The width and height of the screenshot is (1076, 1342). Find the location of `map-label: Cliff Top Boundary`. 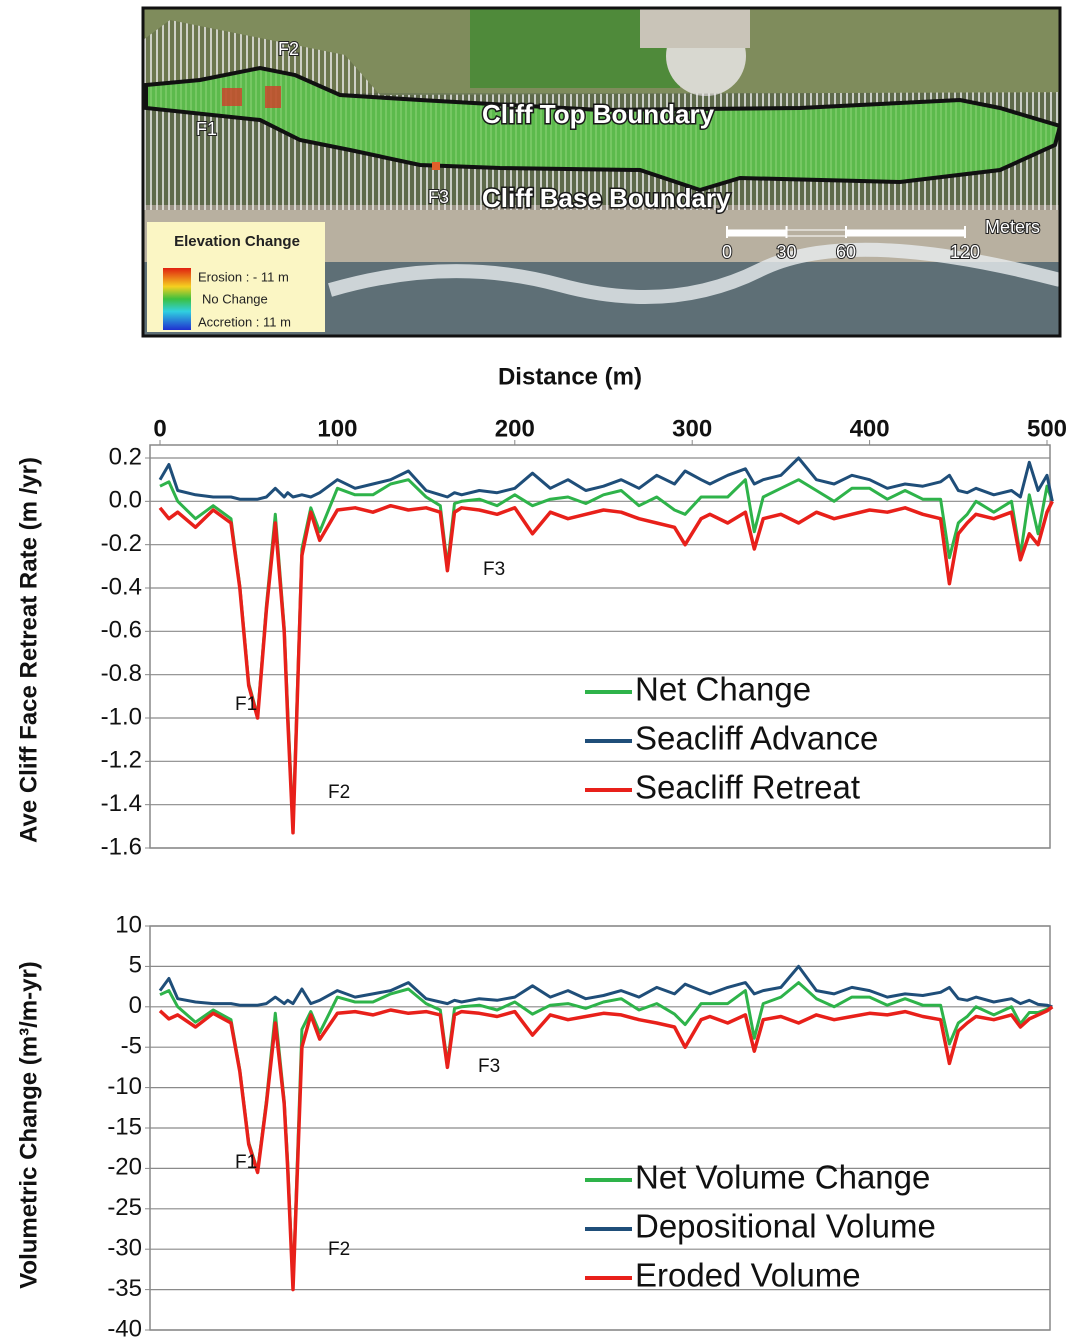

map-label: Cliff Top Boundary is located at coordinates (598, 114).